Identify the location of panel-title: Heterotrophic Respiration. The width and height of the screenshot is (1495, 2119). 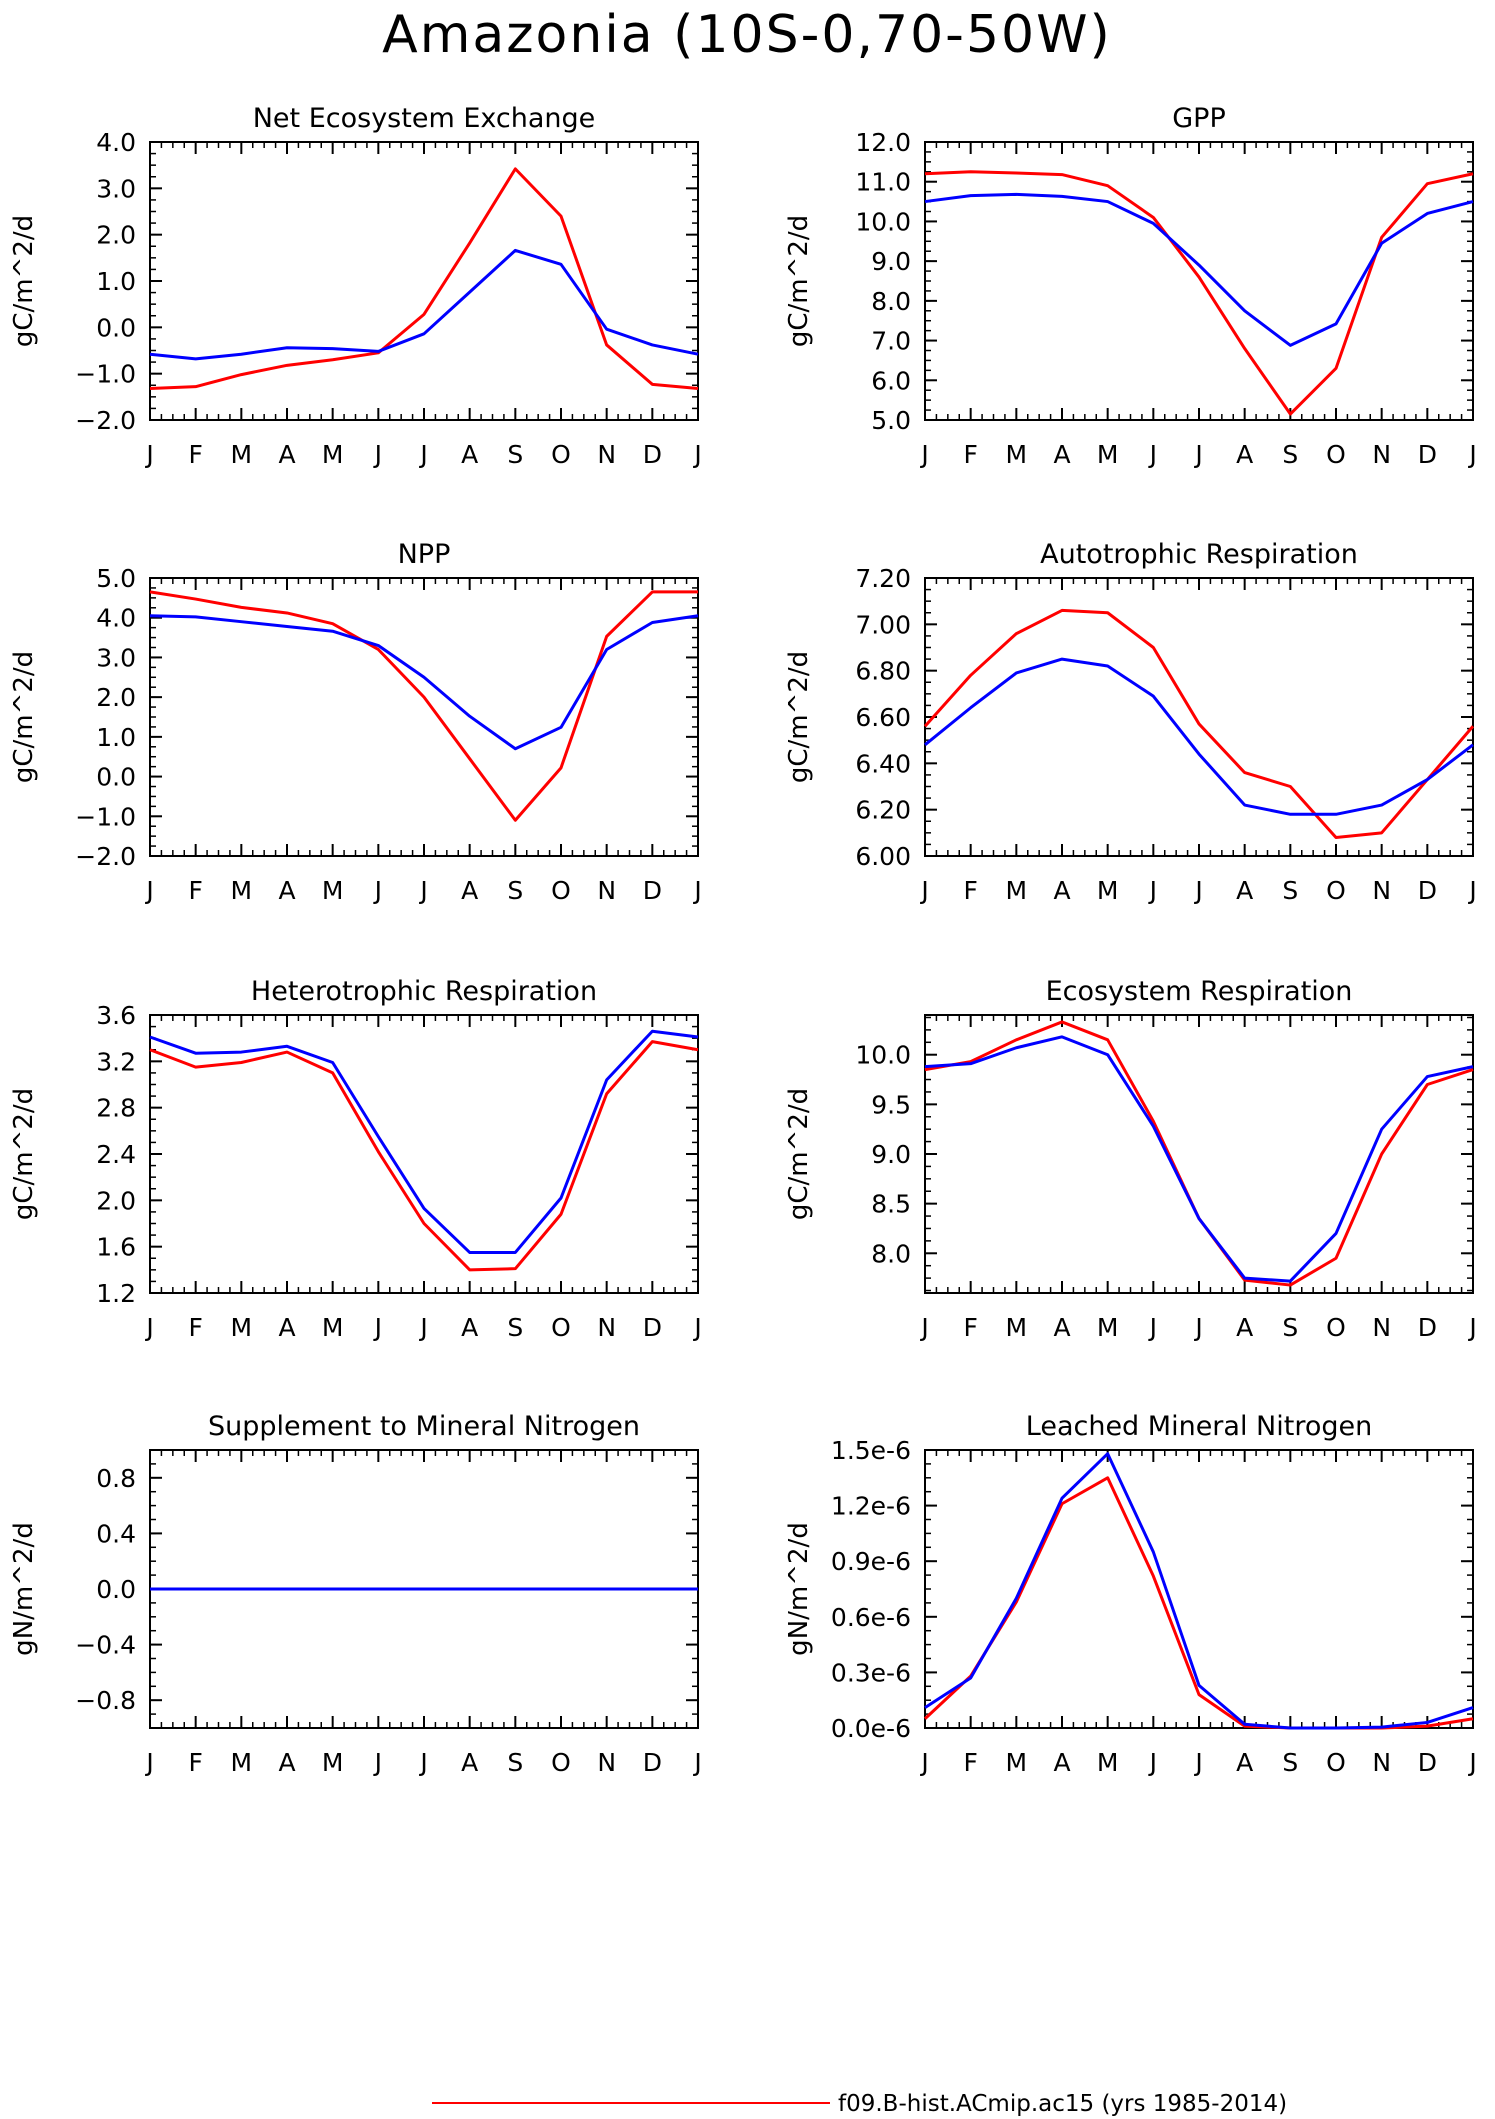
(424, 991).